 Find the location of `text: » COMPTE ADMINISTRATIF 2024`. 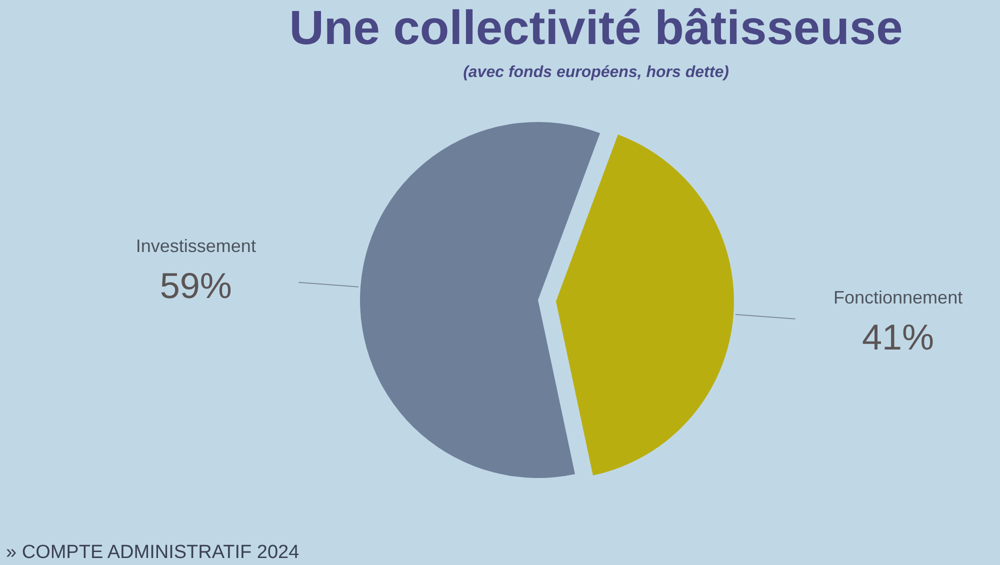

text: » COMPTE ADMINISTRATIF 2024 is located at coordinates (153, 552).